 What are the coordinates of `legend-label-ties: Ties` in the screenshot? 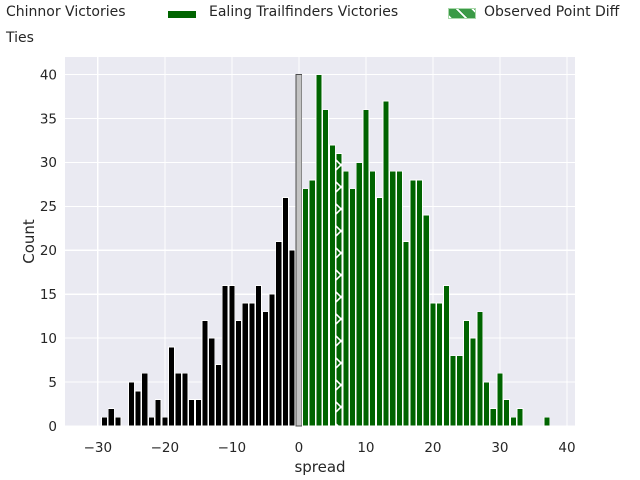 It's located at (20, 38).